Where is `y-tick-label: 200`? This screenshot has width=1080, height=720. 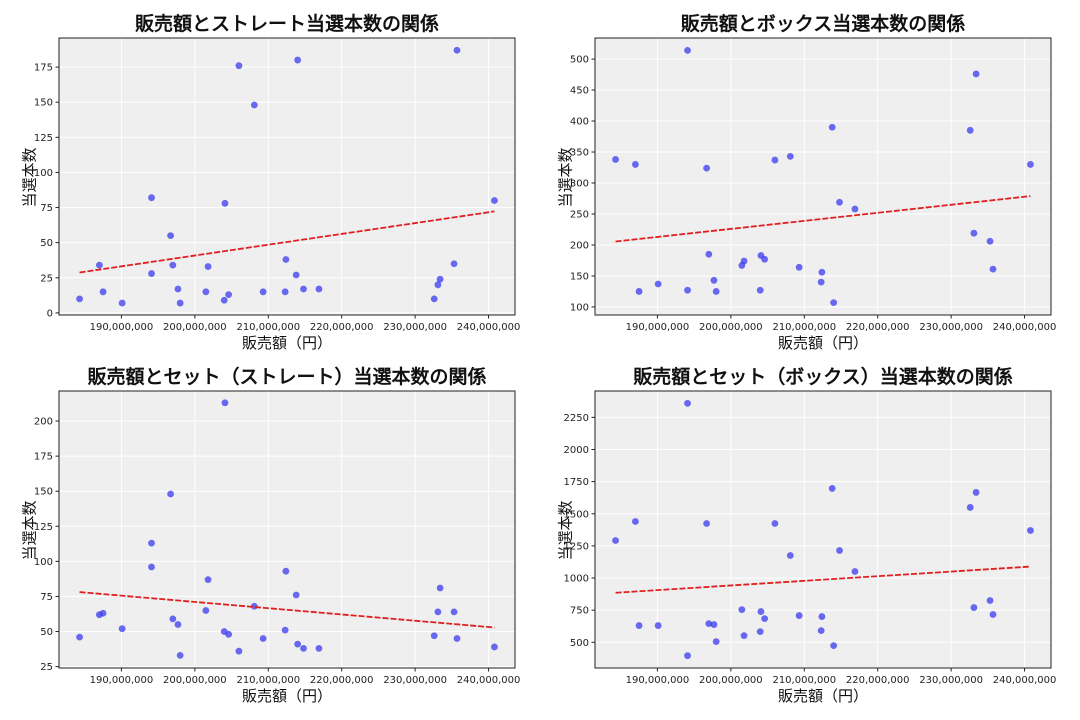 y-tick-label: 200 is located at coordinates (579, 245).